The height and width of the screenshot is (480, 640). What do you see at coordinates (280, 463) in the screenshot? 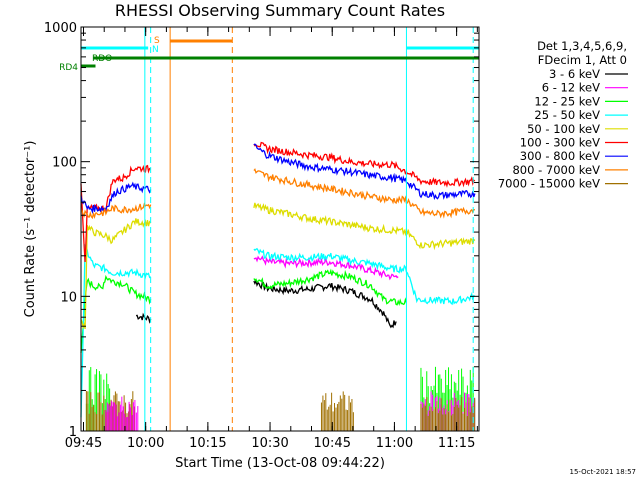
I see `x-axis-label: Start Time (13-Oct-08 09:44:22)` at bounding box center [280, 463].